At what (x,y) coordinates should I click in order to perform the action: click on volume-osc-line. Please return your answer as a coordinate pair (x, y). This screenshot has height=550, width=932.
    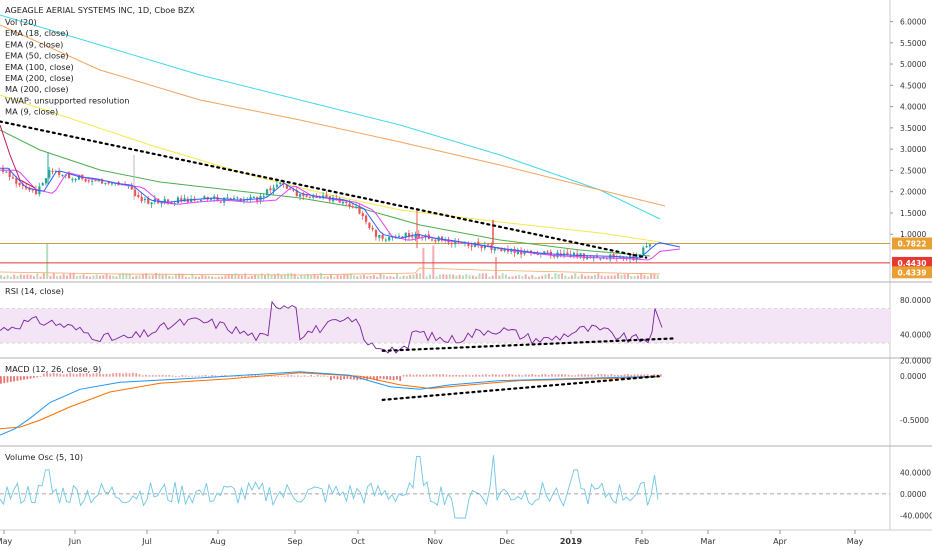
    Looking at the image, I should click on (329, 487).